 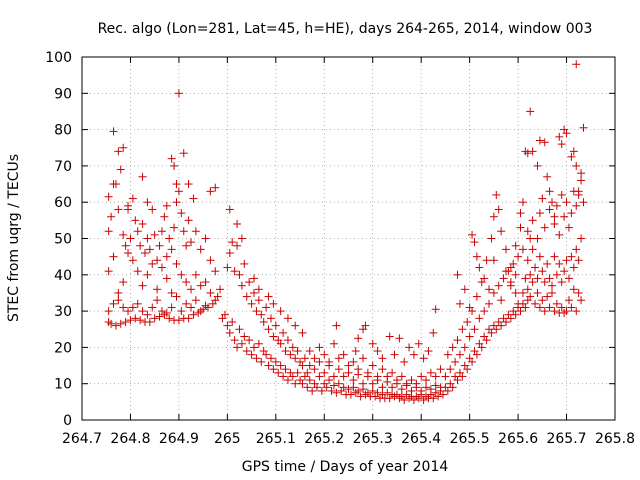 I want to click on y-tick-label: 90, so click(x=63, y=94).